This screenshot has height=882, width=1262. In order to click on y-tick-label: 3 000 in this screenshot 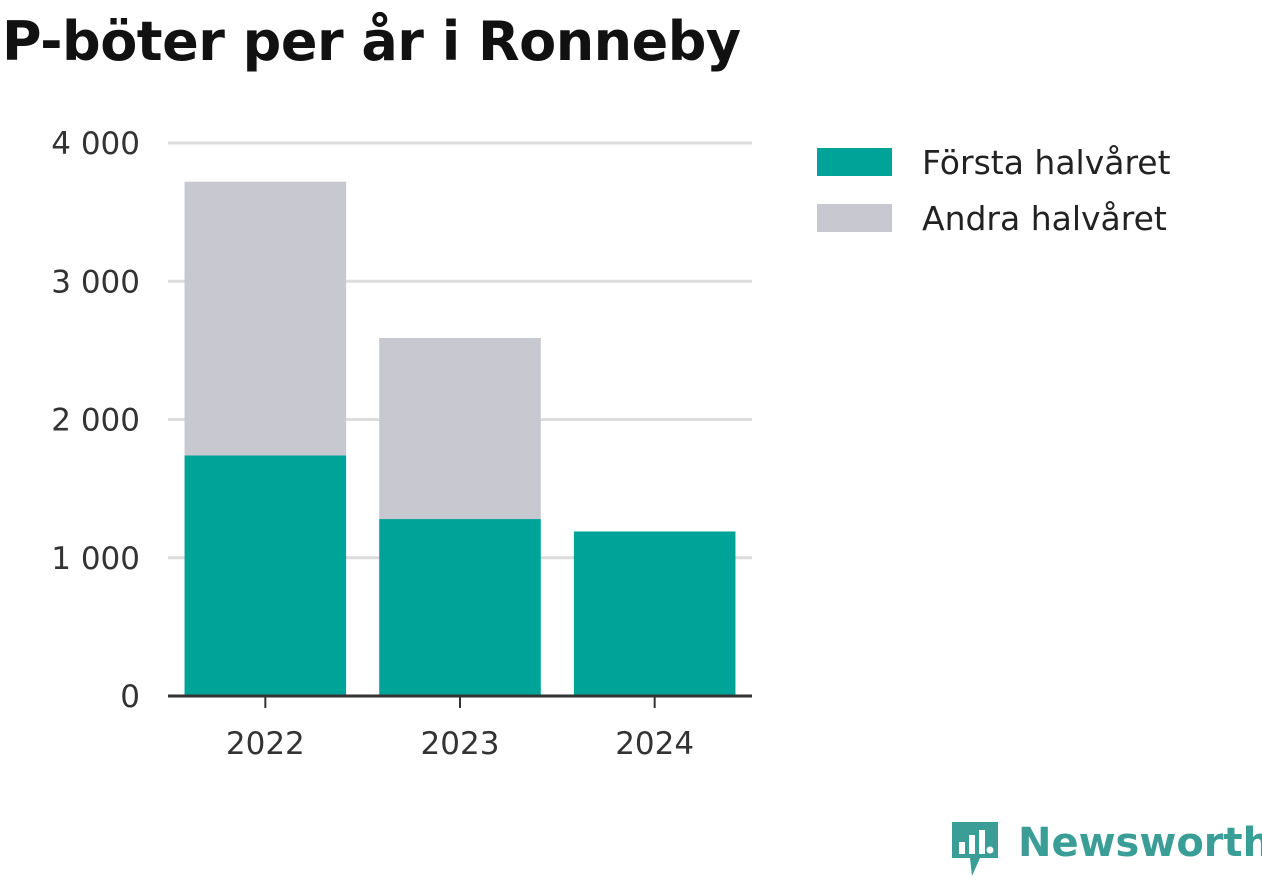, I will do `click(95, 282)`.